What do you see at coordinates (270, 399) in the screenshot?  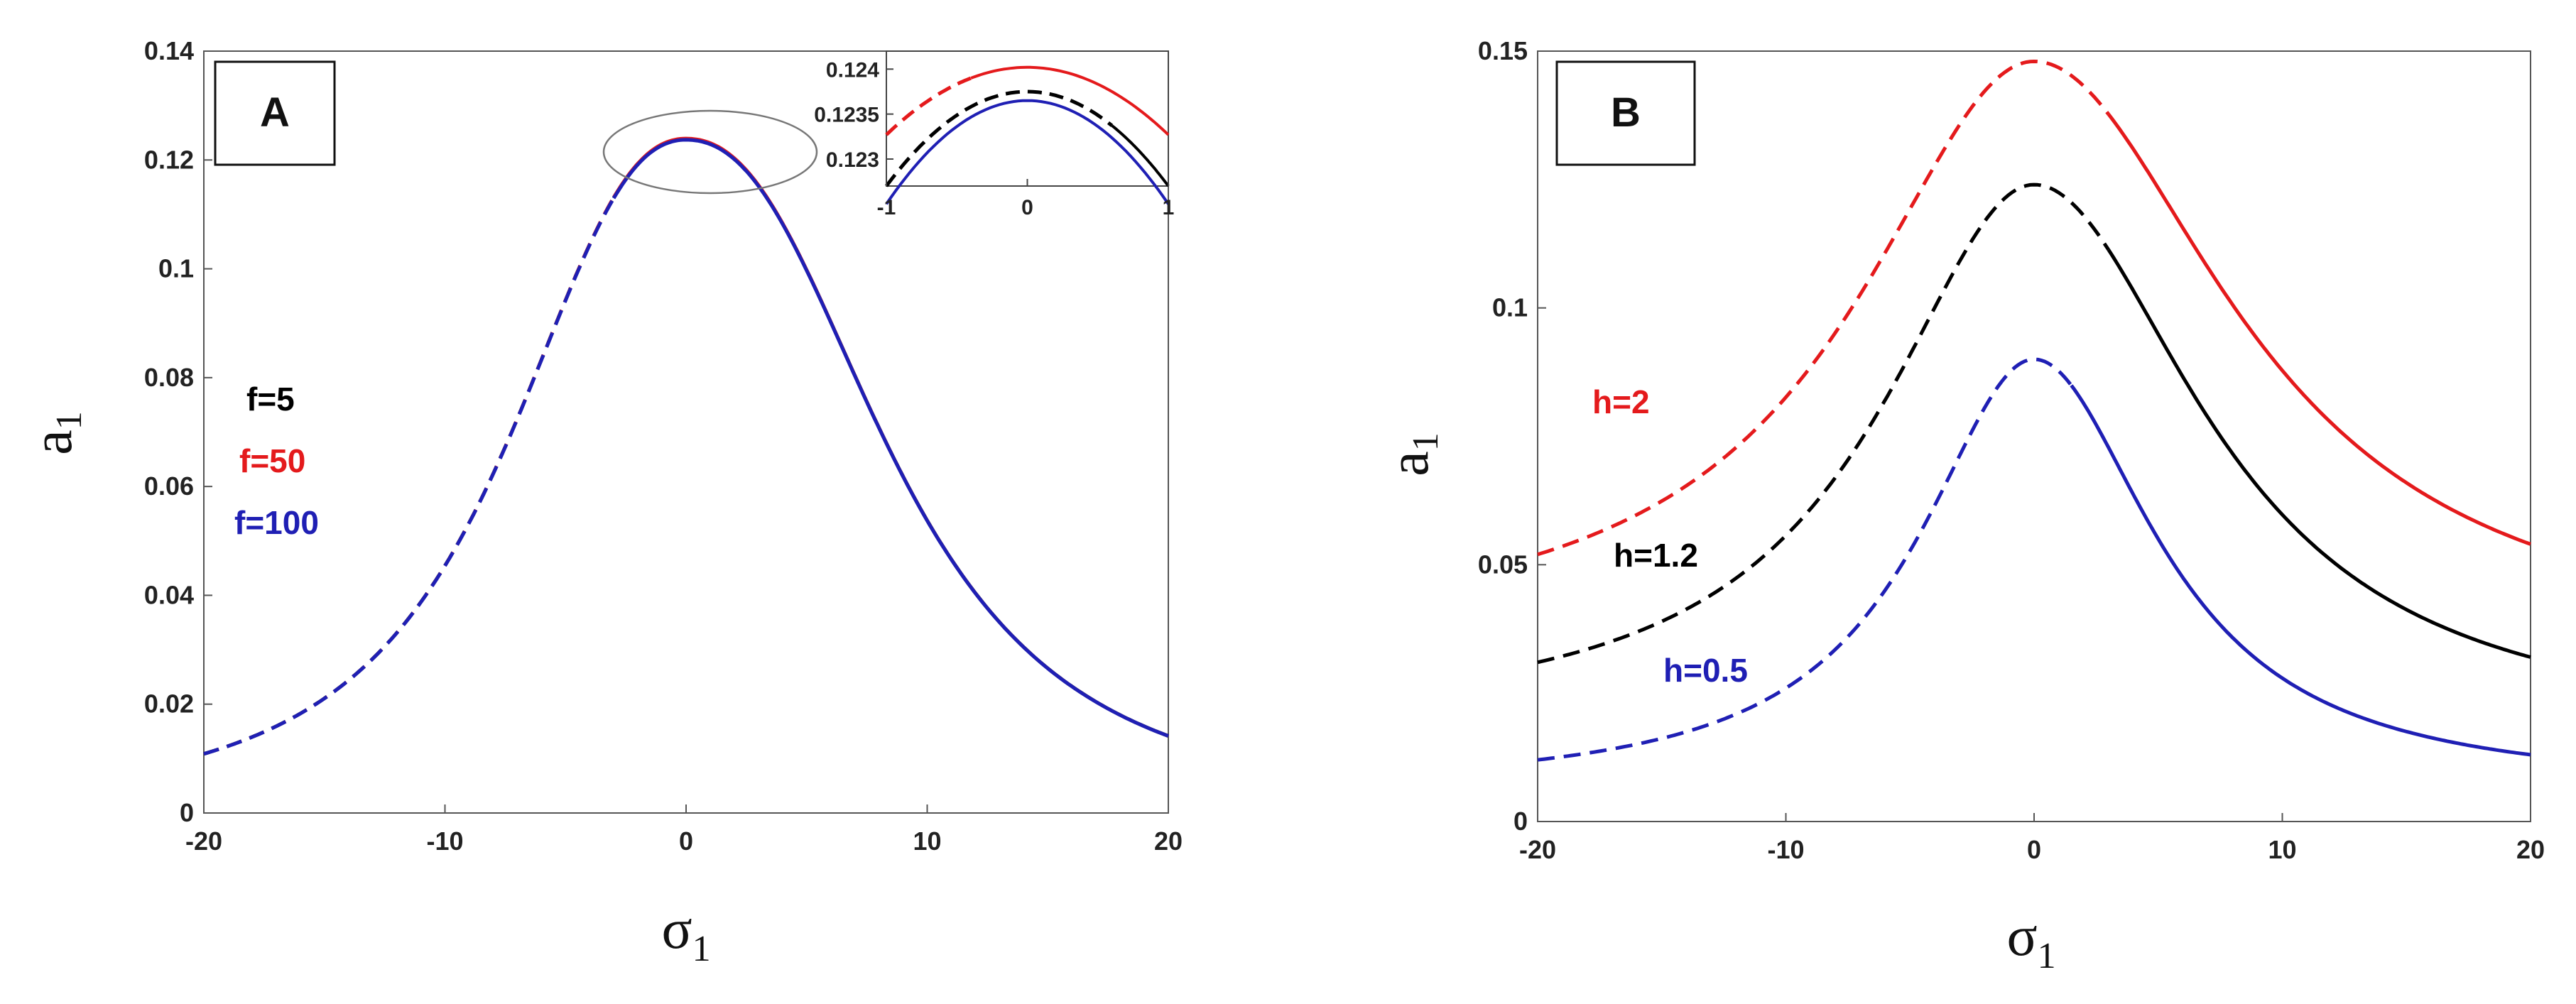 I see `legend-f5: f=5` at bounding box center [270, 399].